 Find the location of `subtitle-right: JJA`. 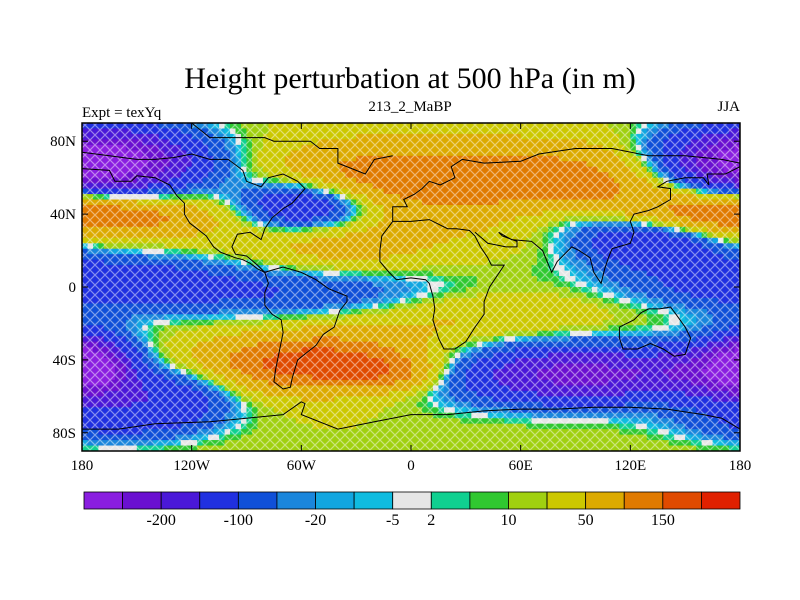

subtitle-right: JJA is located at coordinates (728, 107).